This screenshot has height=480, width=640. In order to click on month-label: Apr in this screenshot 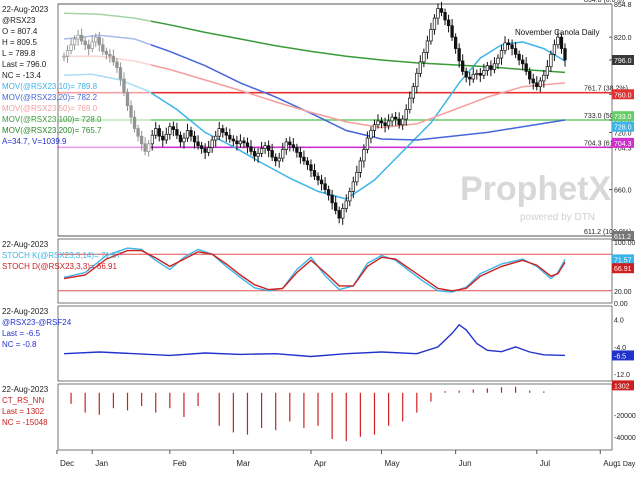, I will do `click(320, 463)`.